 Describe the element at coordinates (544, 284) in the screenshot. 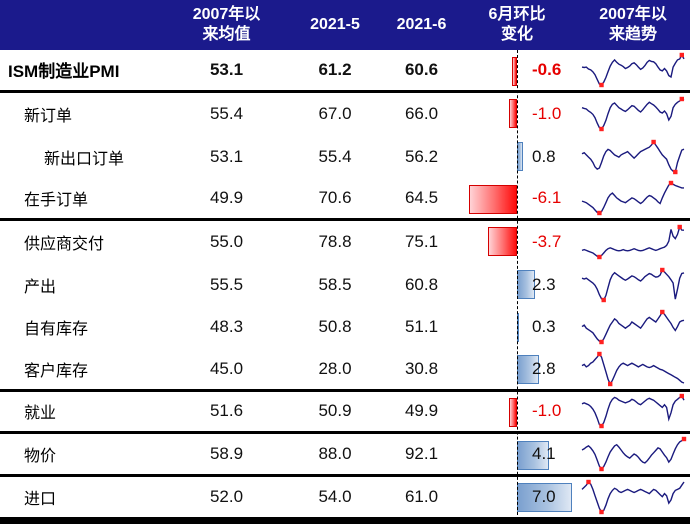

I see `mom-change-value: 2.3` at that location.